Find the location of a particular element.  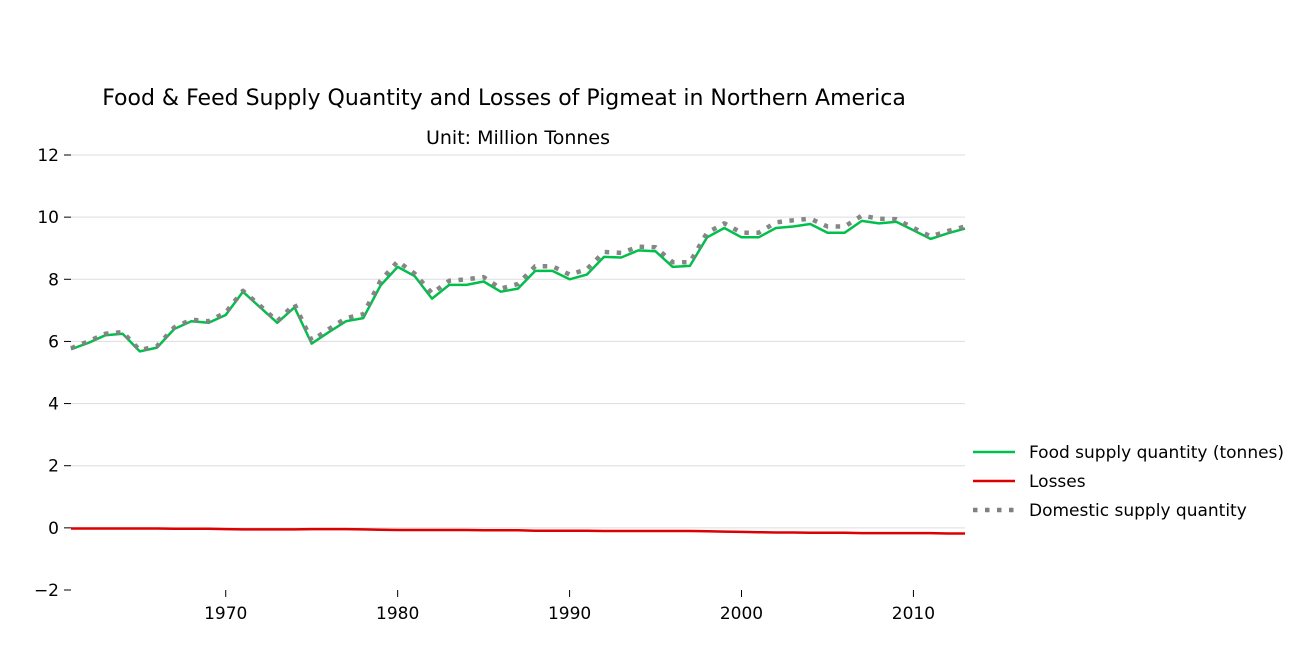

y-tick-label: −2 is located at coordinates (46, 591).